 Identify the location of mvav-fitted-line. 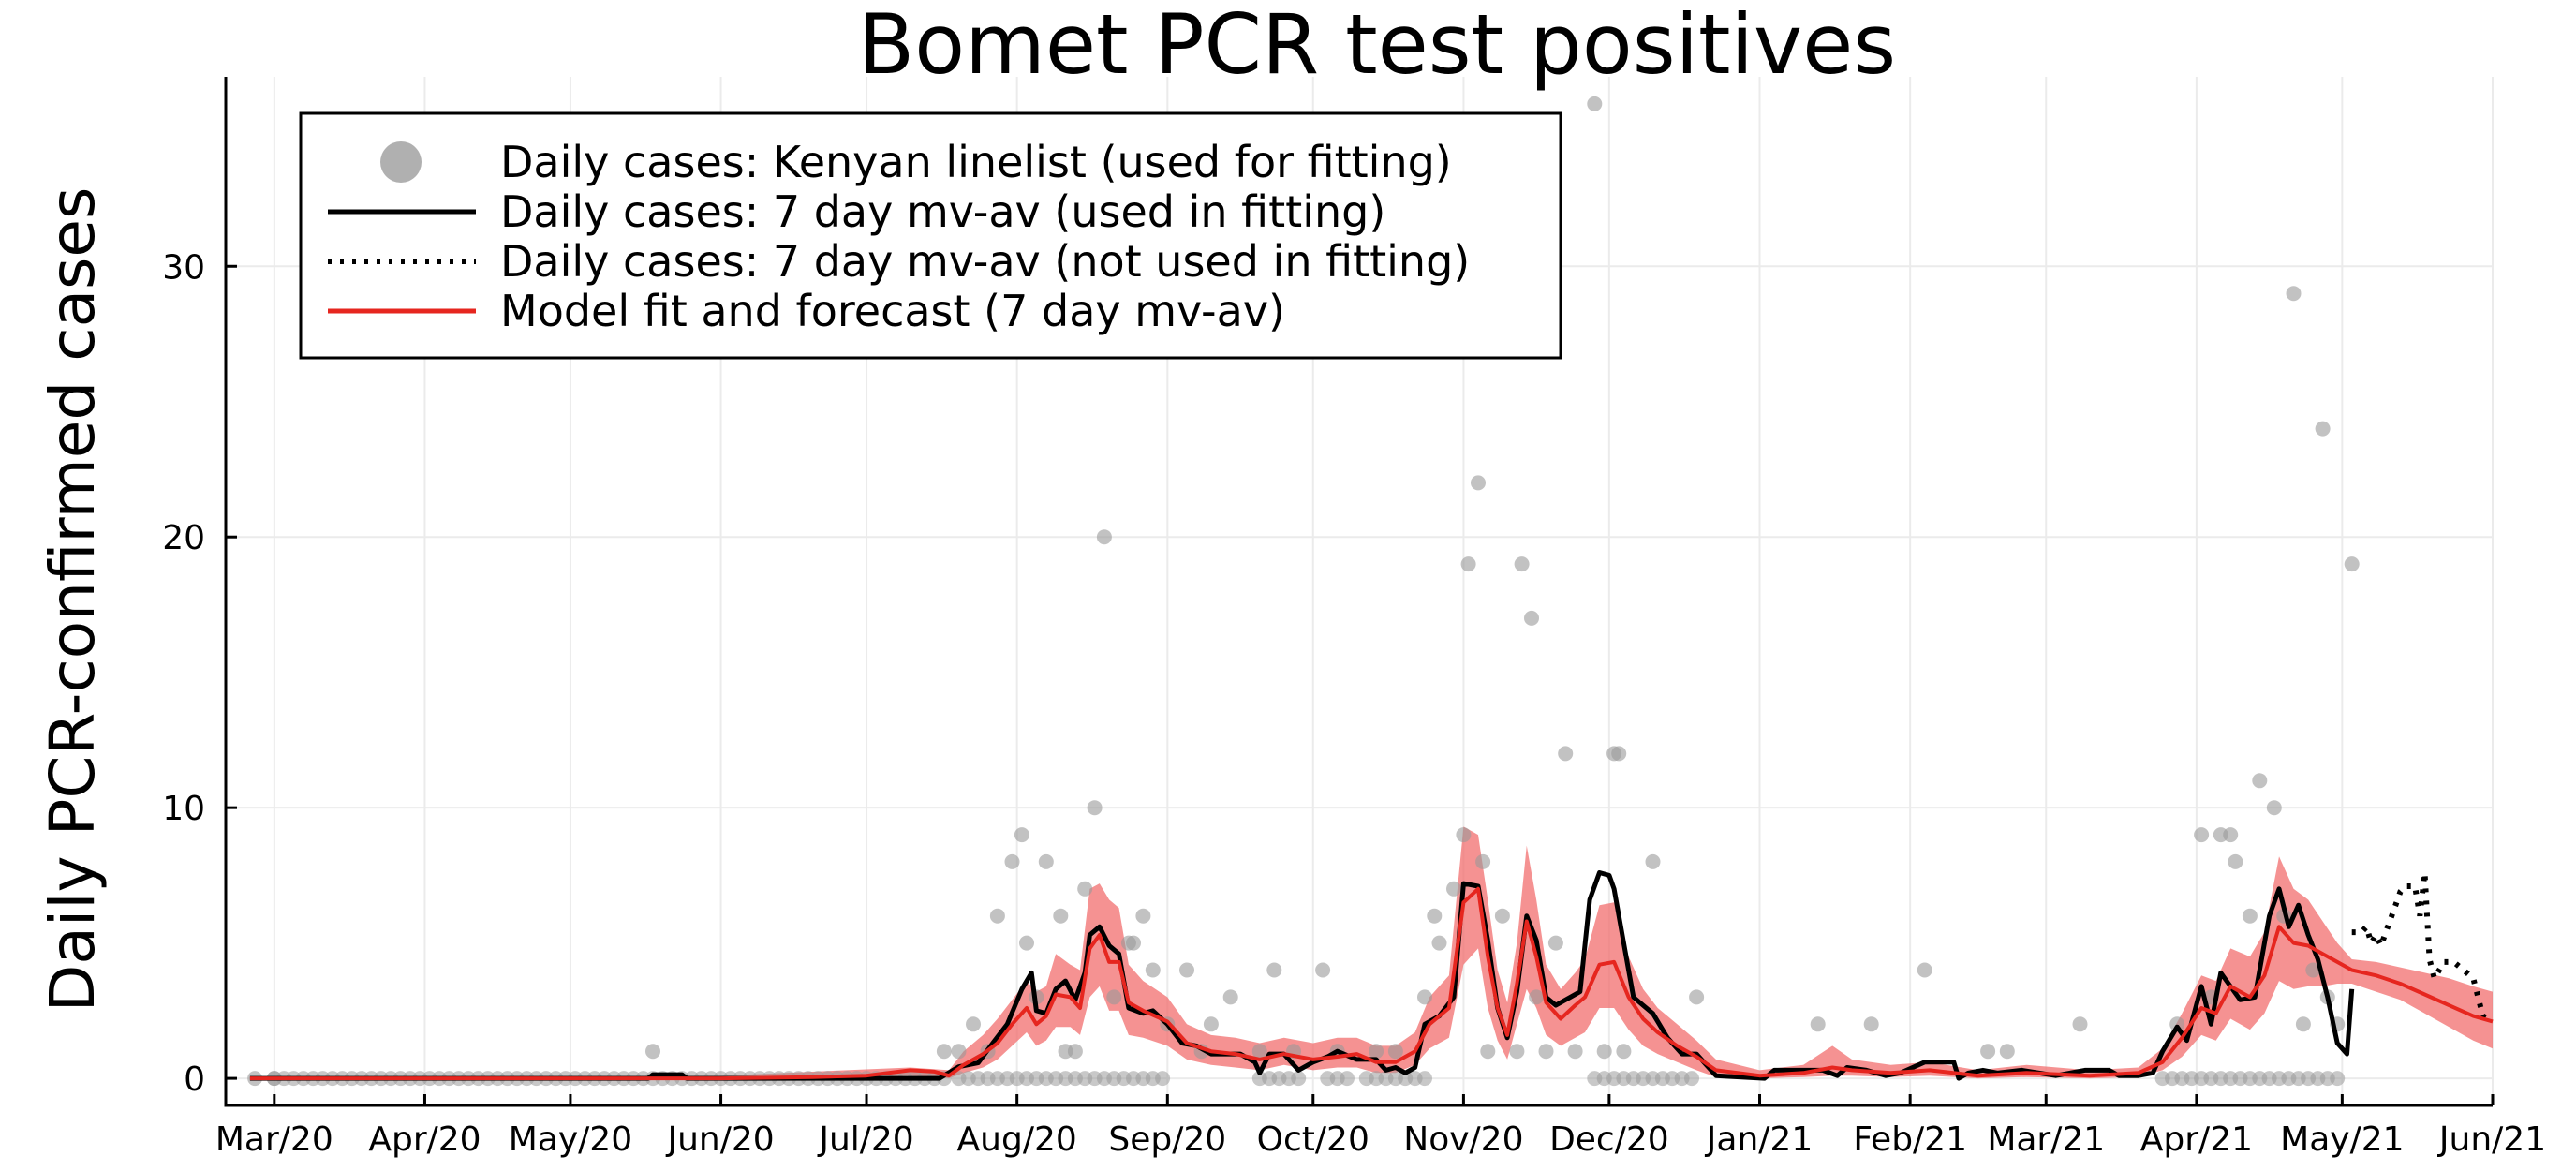
(1302, 975).